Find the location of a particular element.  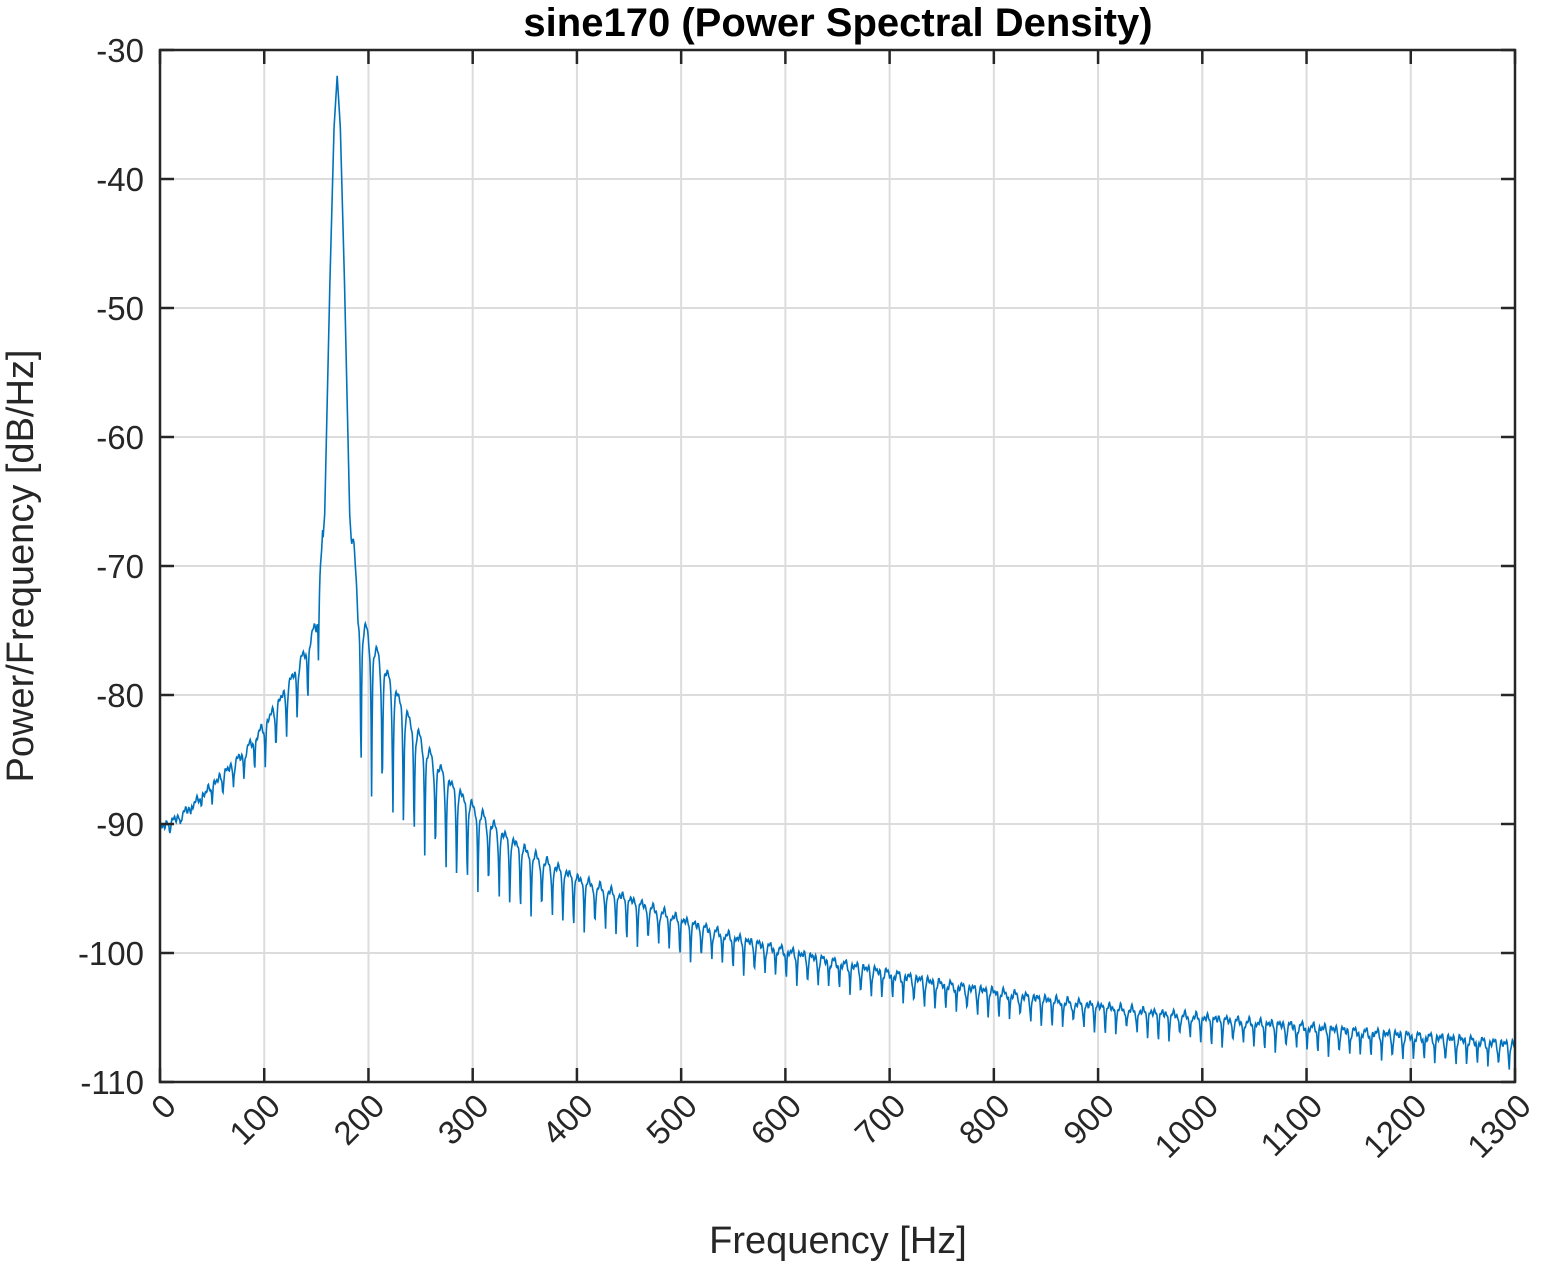

y-tick-label: -80 is located at coordinates (120, 695).